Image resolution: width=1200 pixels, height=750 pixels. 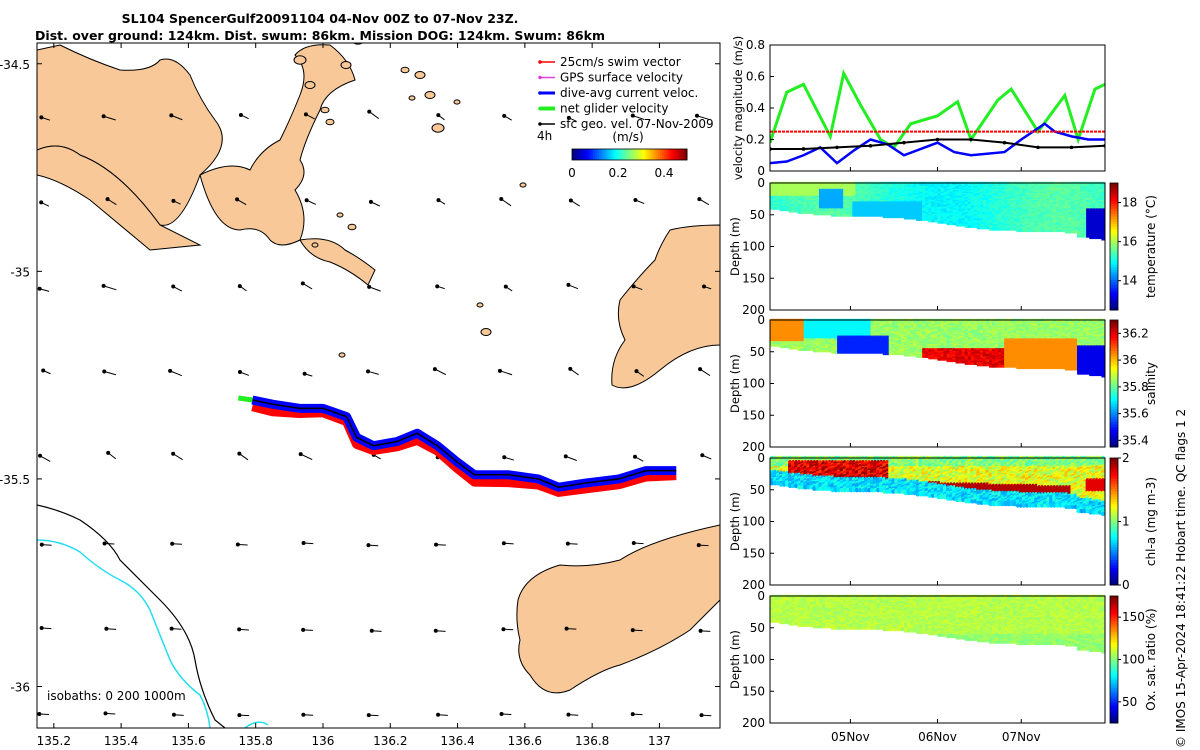 What do you see at coordinates (617, 173) in the screenshot?
I see `colorbar-tick: 0.2` at bounding box center [617, 173].